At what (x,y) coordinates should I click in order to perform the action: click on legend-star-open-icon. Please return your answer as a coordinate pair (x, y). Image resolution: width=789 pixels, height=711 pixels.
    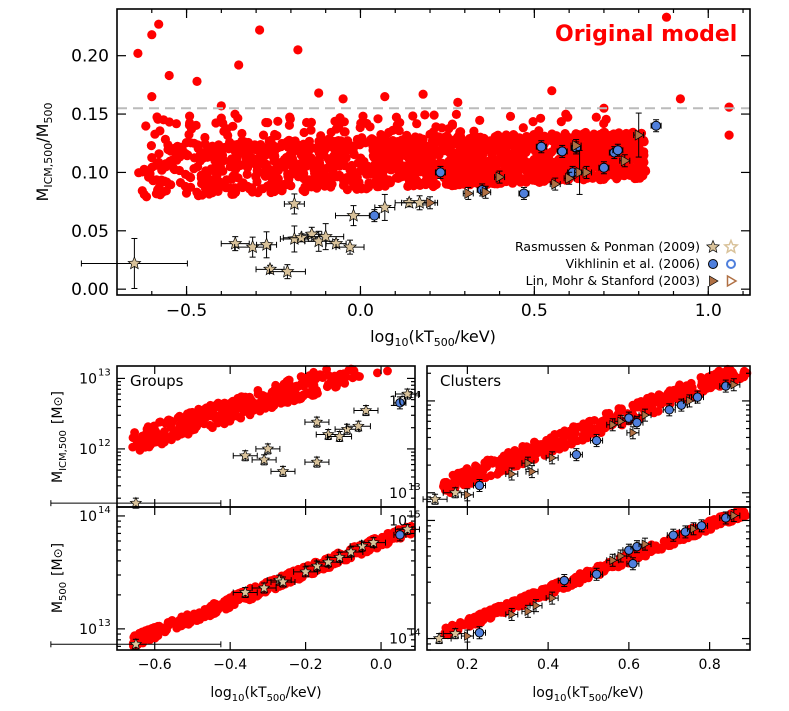
    Looking at the image, I should click on (731, 246).